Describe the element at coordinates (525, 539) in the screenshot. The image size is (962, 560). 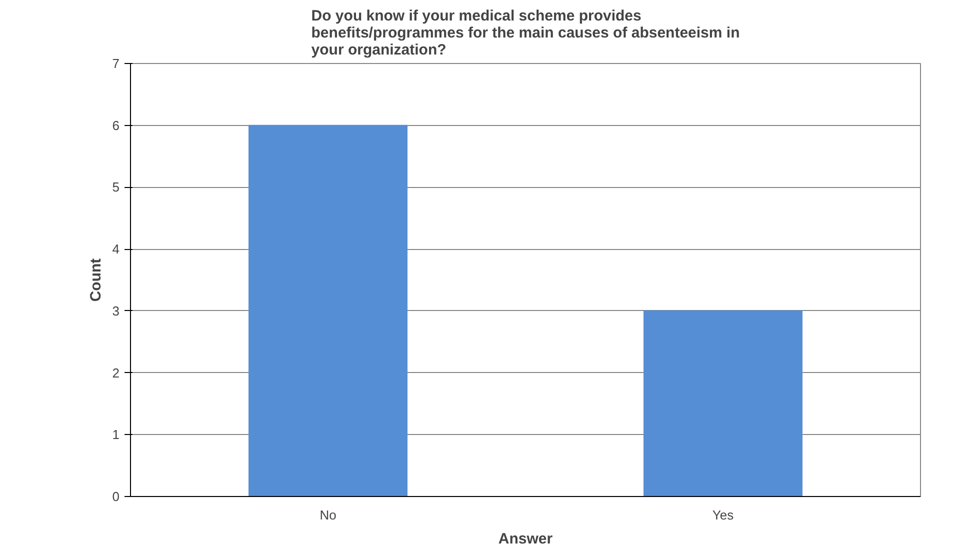
I see `x-axis-title: Answer` at that location.